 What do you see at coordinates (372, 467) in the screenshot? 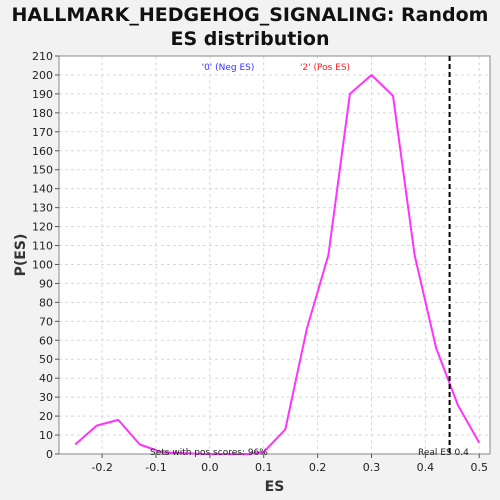
I see `x-tick-label: 0.3` at bounding box center [372, 467].